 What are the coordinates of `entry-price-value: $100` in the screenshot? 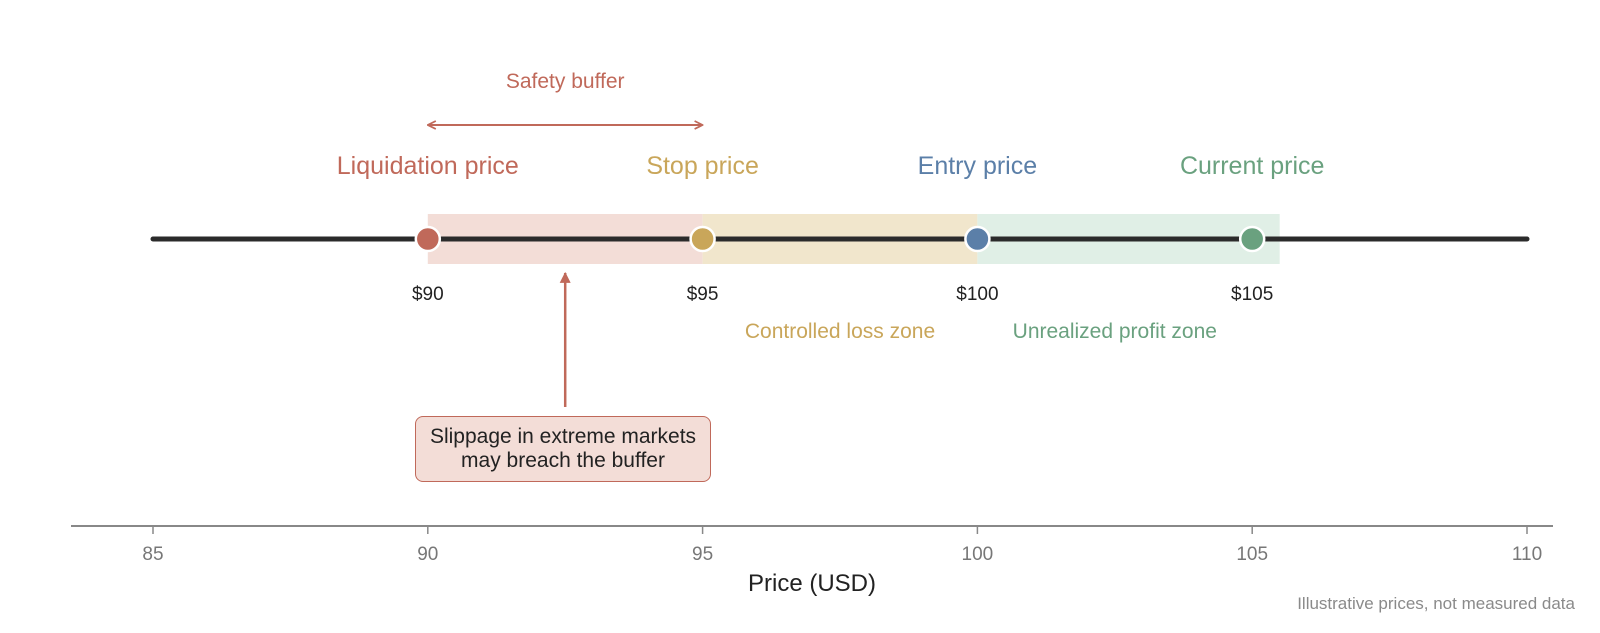 It's located at (977, 294).